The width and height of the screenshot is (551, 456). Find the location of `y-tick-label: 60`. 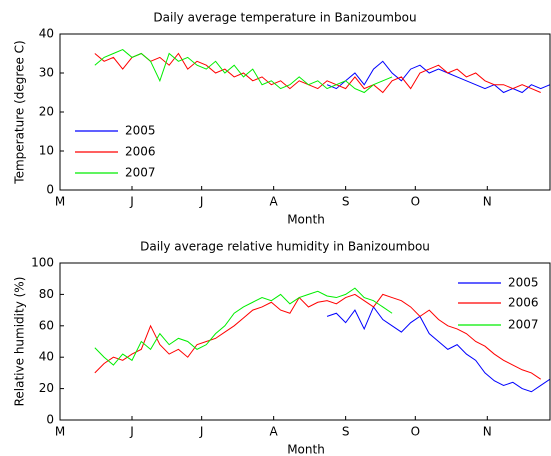

y-tick-label: 60 is located at coordinates (46, 325).